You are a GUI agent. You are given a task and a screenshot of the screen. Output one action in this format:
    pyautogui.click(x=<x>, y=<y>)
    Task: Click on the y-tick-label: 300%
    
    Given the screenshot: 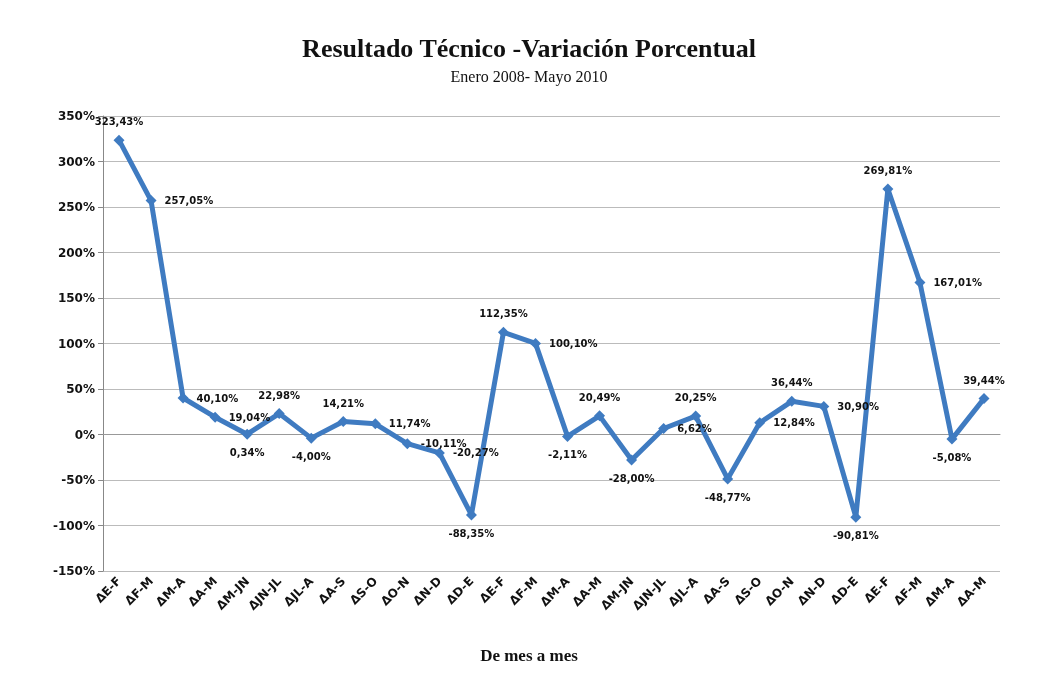 What is the action you would take?
    pyautogui.click(x=76, y=161)
    